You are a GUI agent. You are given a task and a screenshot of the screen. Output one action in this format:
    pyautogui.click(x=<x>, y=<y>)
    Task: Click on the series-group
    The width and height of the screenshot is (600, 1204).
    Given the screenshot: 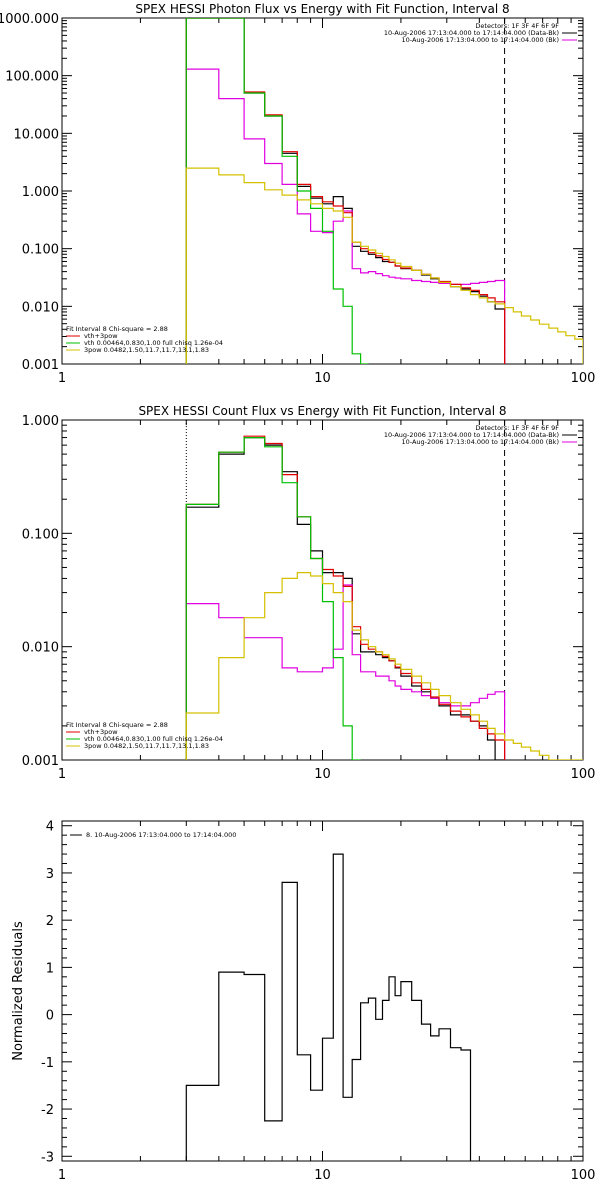 What is the action you would take?
    pyautogui.click(x=328, y=1007)
    